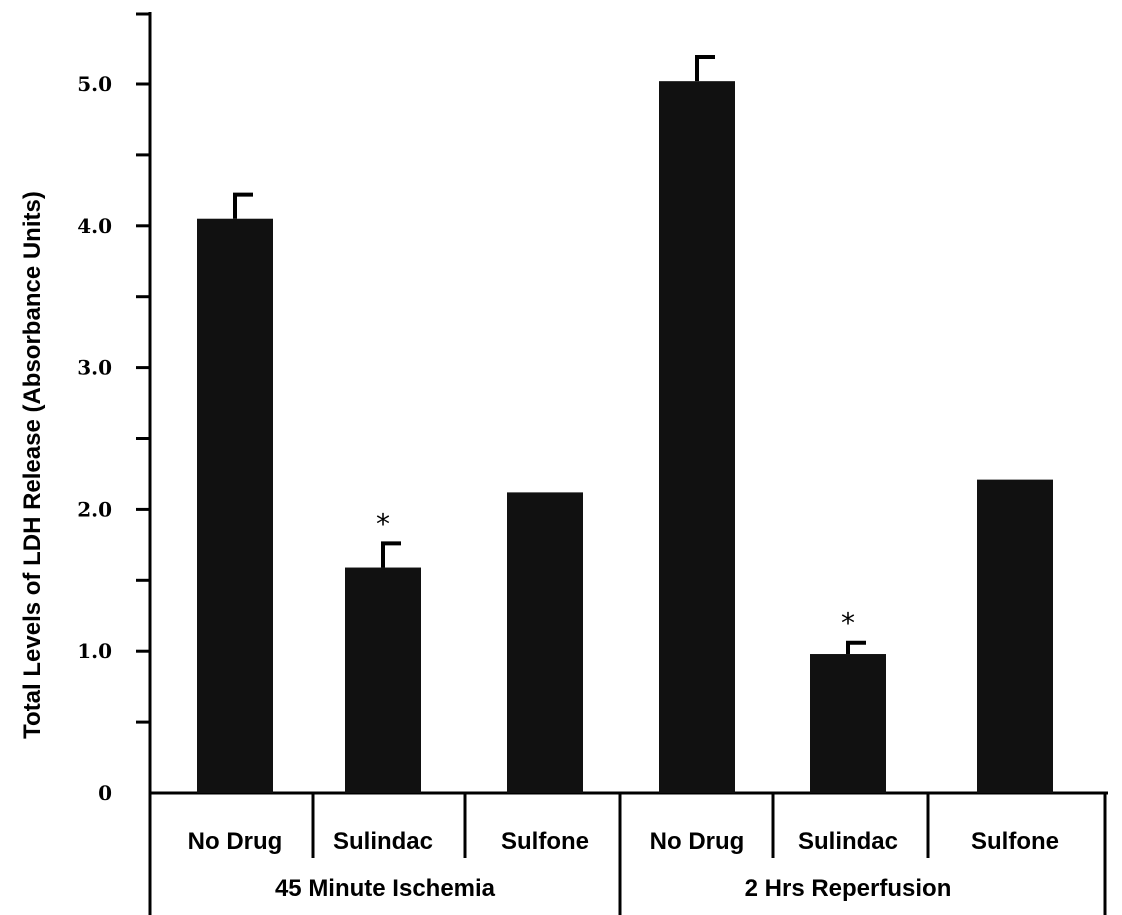 The width and height of the screenshot is (1122, 915). Describe the element at coordinates (94, 226) in the screenshot. I see `y-tick-label: 4.0` at that location.